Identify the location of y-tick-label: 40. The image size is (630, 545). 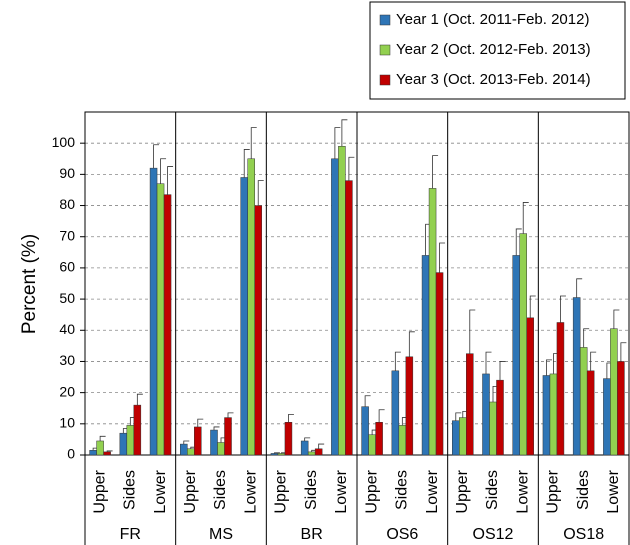
(67, 329).